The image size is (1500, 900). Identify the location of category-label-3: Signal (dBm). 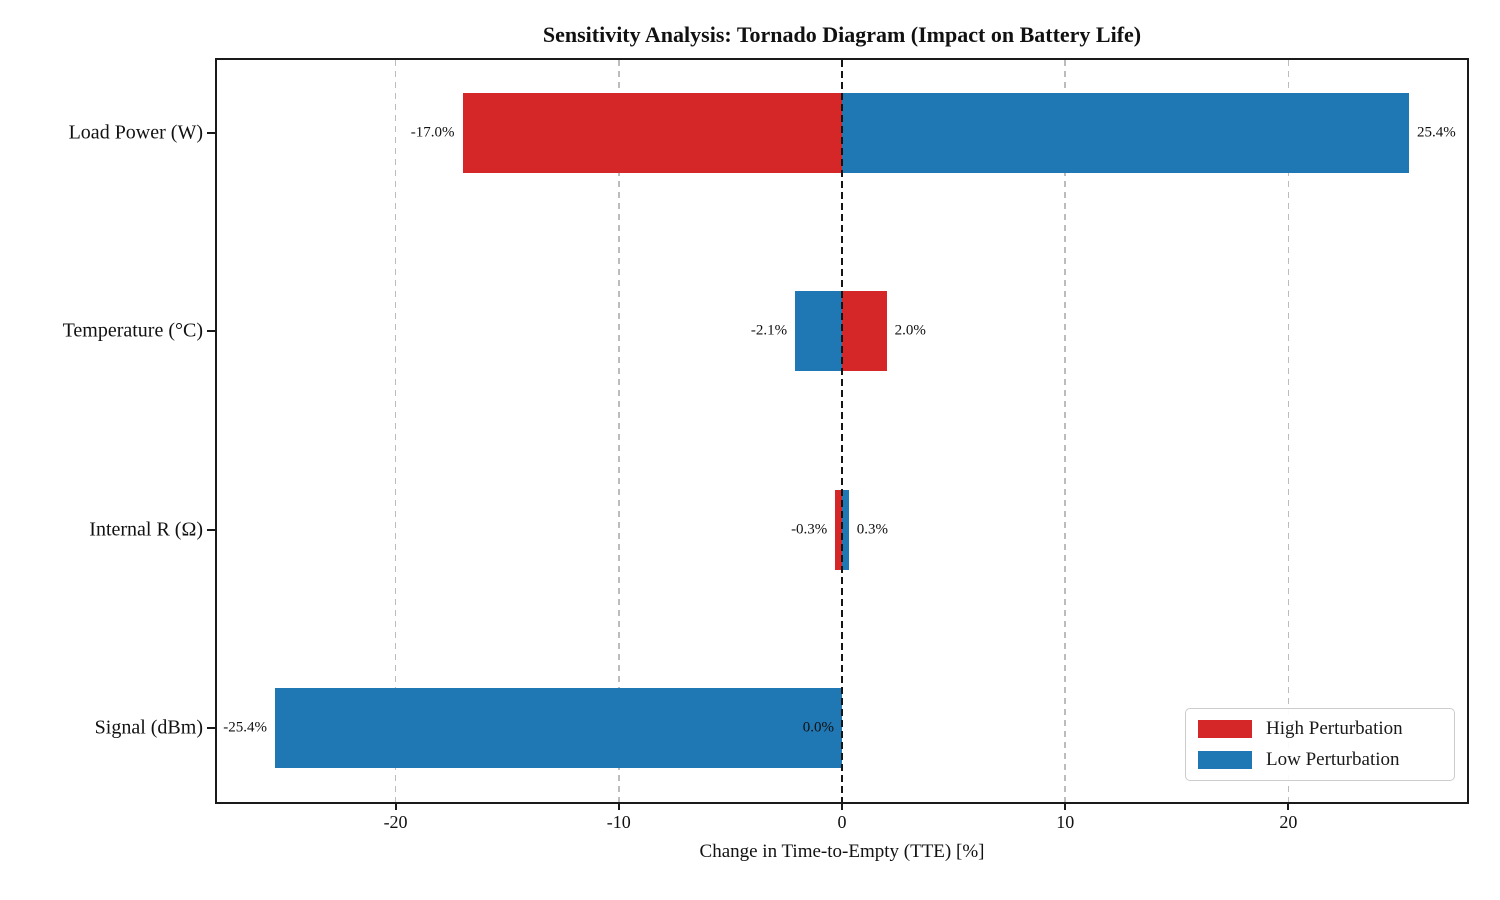
(148, 727).